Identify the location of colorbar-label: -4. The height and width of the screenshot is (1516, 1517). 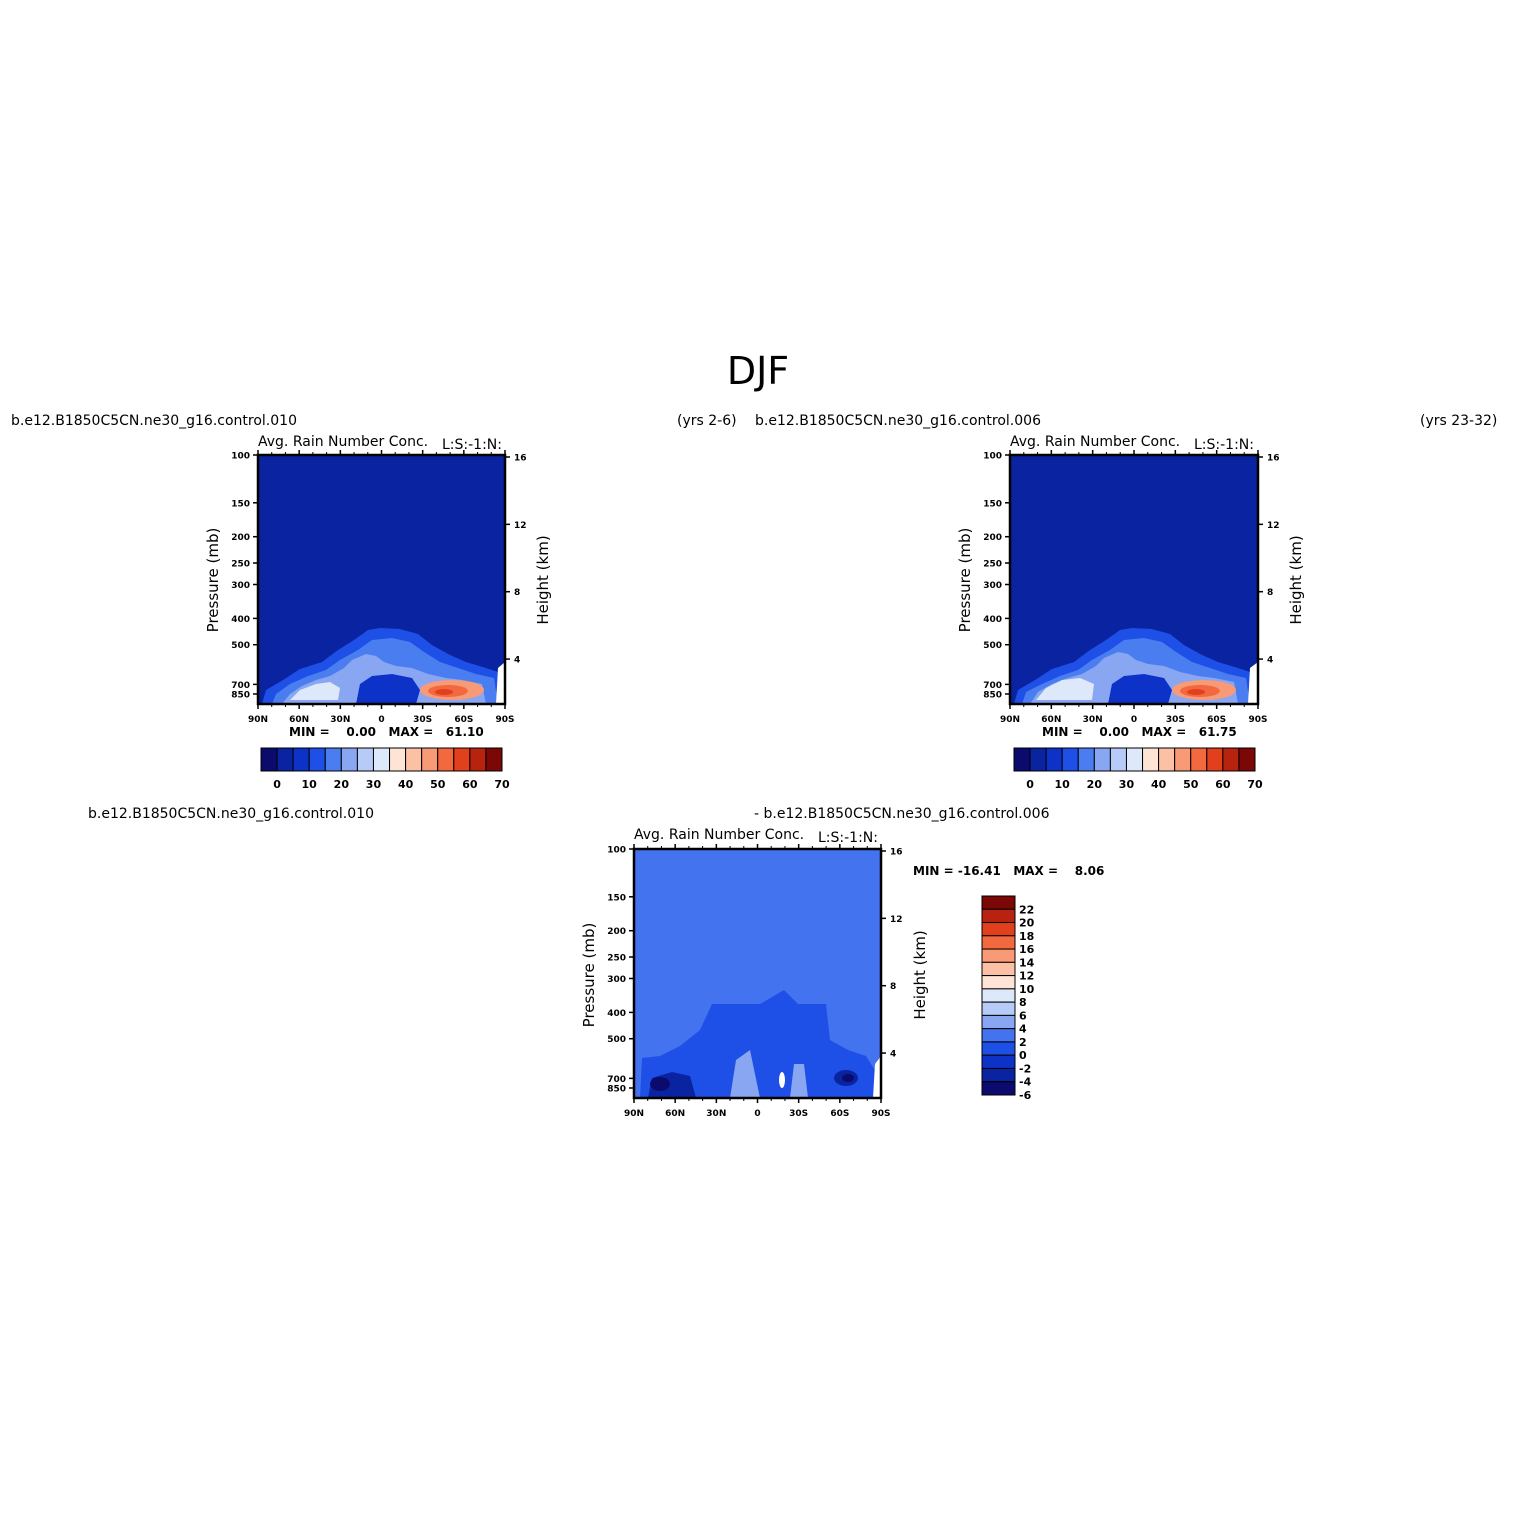
(1025, 1082).